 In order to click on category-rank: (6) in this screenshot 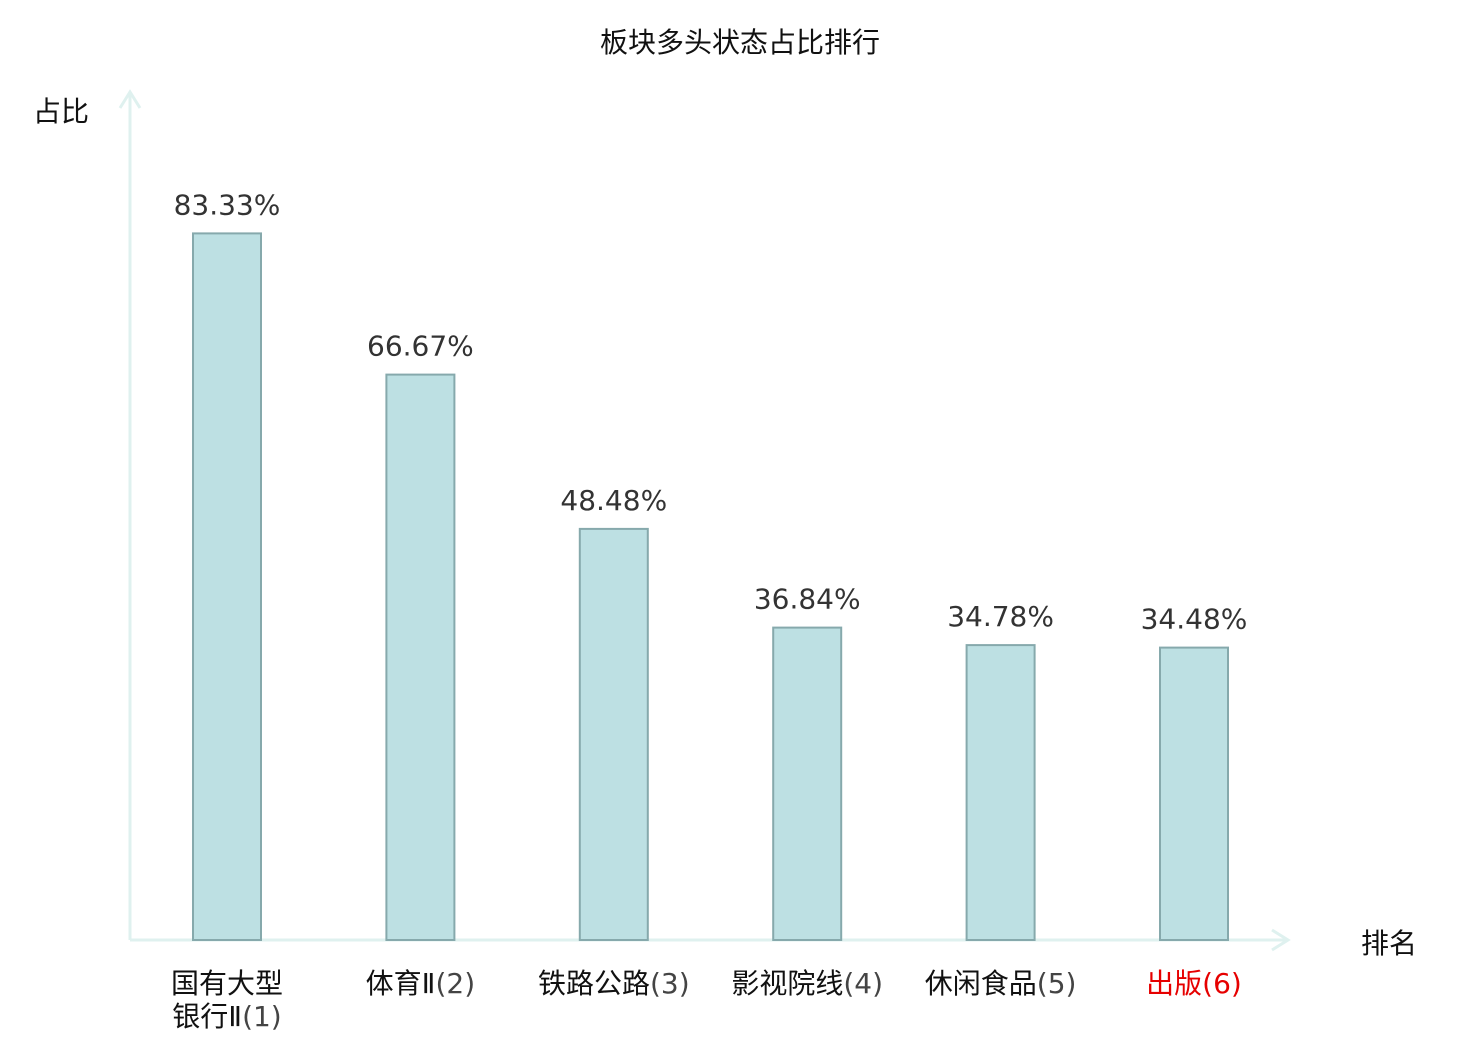, I will do `click(1222, 983)`.